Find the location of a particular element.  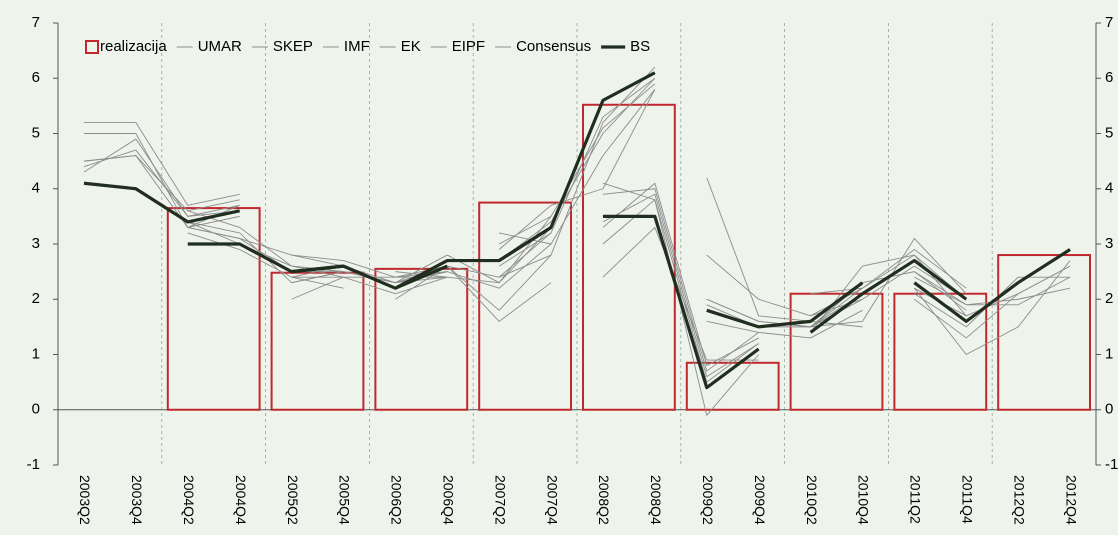

x-tick-label: 2003Q2 is located at coordinates (85, 500).